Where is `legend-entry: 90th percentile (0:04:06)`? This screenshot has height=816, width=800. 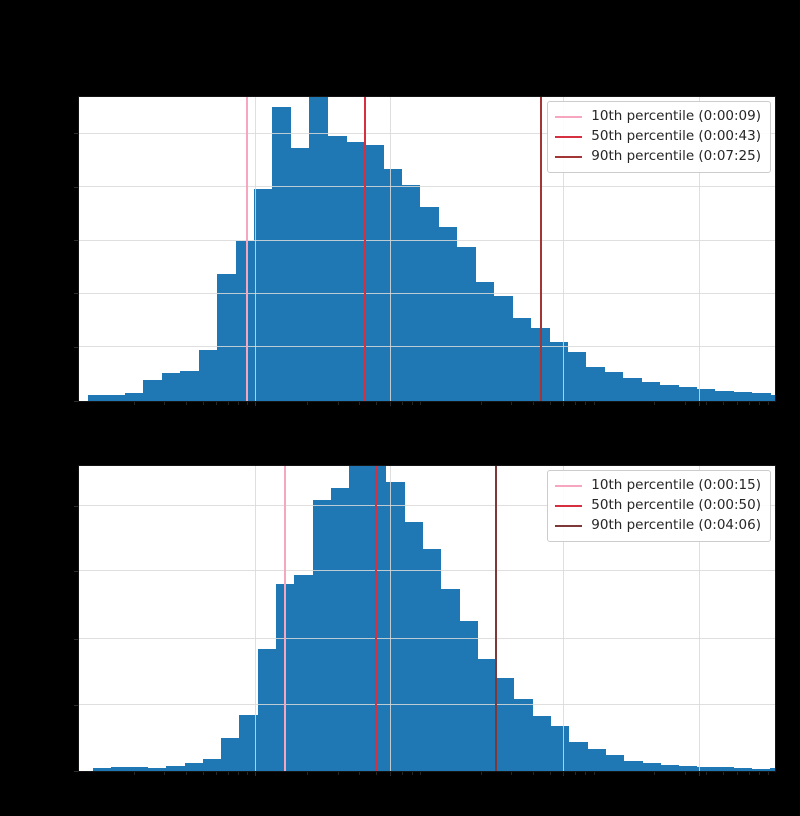 legend-entry: 90th percentile (0:04:06) is located at coordinates (658, 525).